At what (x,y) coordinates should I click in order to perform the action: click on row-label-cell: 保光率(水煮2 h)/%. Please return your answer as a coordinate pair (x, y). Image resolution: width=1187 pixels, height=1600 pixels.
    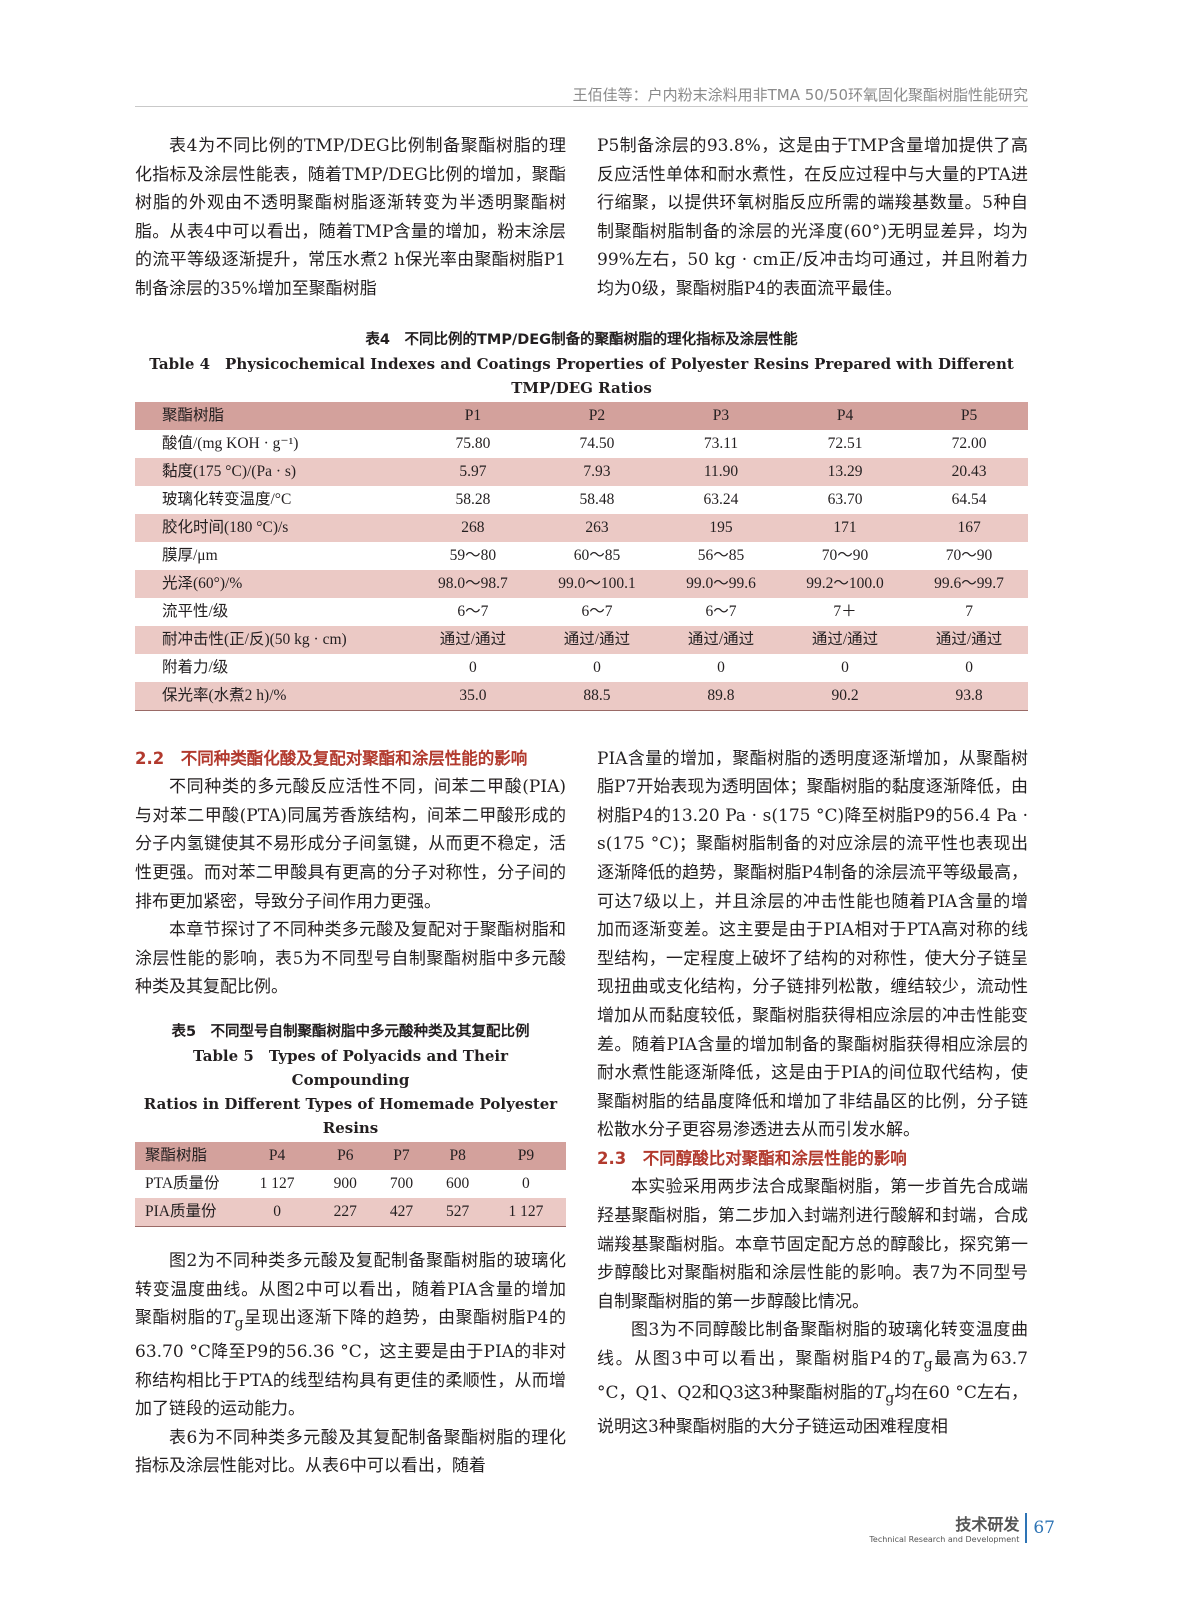
    Looking at the image, I should click on (274, 696).